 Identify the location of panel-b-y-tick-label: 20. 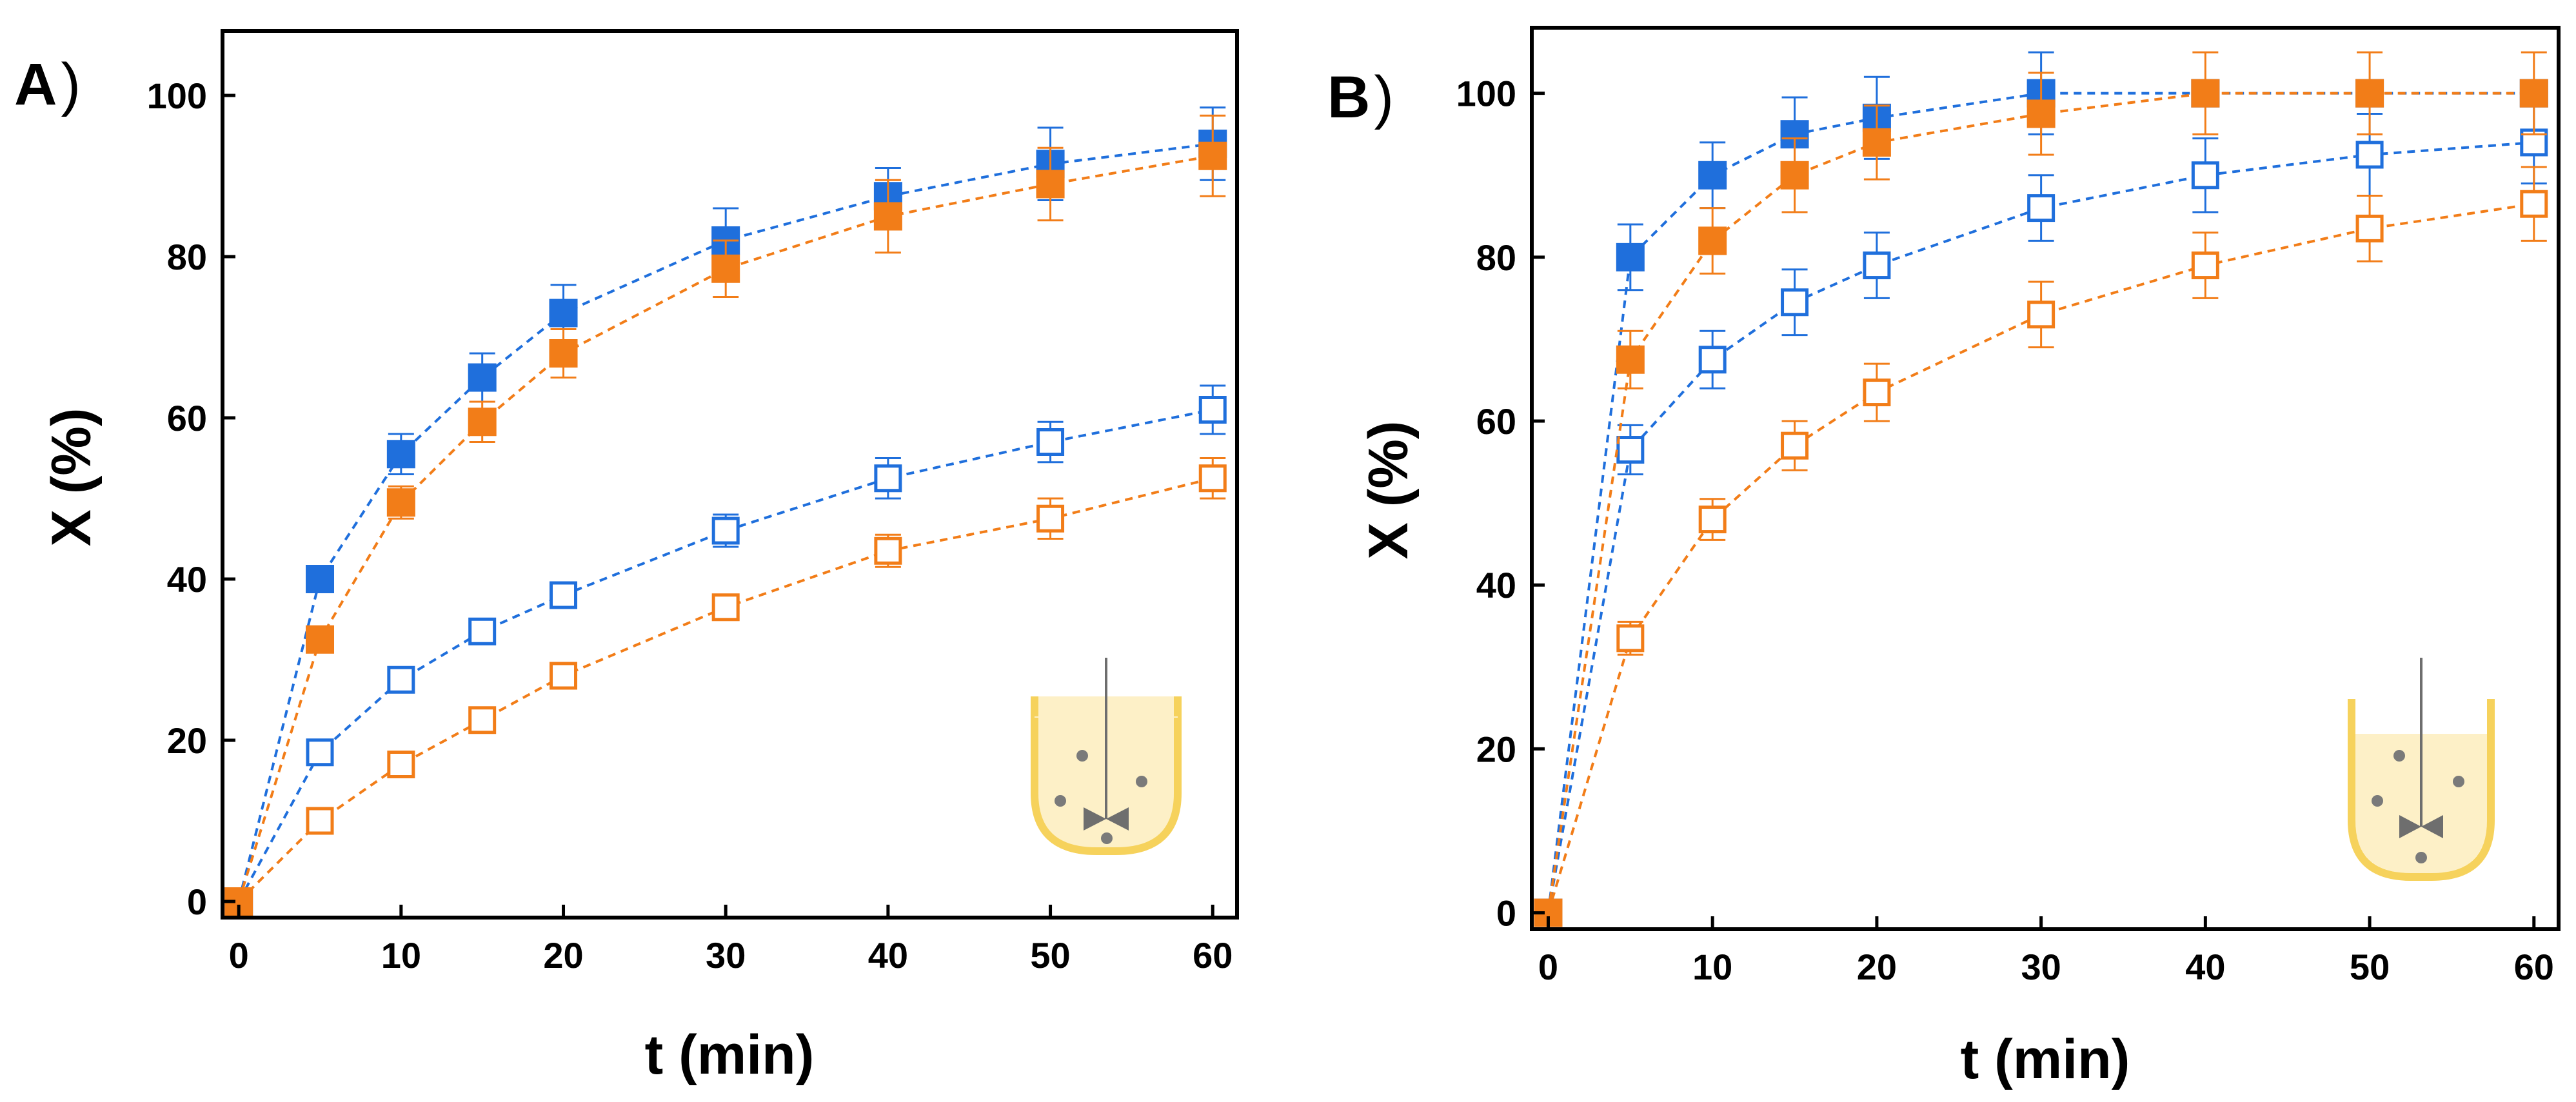
(1496, 749).